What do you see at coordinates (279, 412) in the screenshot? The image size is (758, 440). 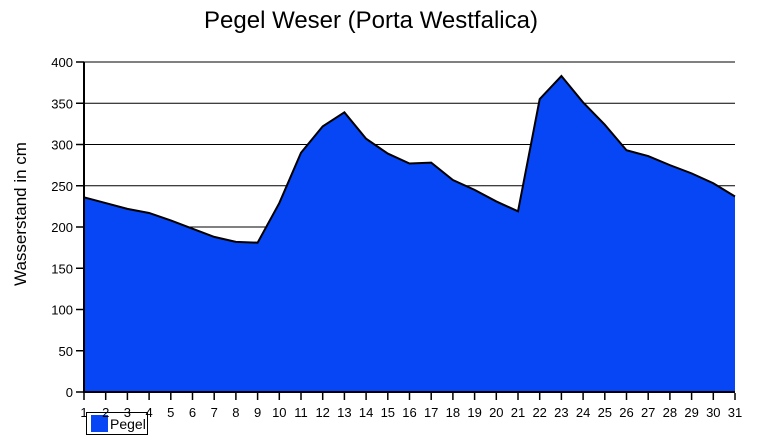 I see `x-tick-label: 10` at bounding box center [279, 412].